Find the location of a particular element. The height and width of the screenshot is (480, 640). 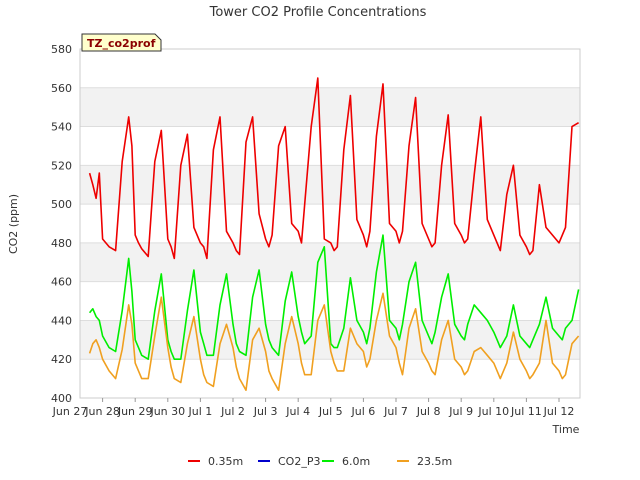

legend-label: 0.35m is located at coordinates (225, 461).